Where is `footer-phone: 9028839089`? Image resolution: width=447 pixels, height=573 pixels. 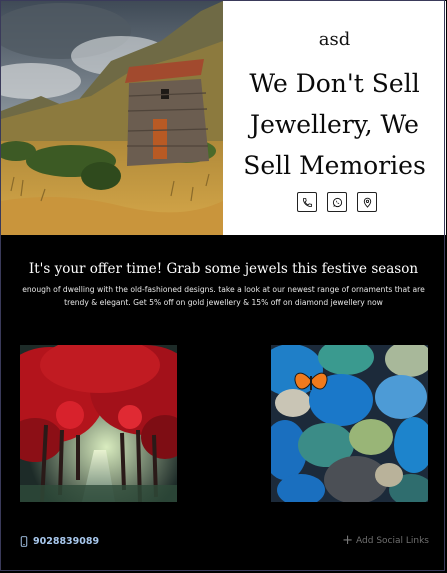 footer-phone: 9028839089 is located at coordinates (59, 541).